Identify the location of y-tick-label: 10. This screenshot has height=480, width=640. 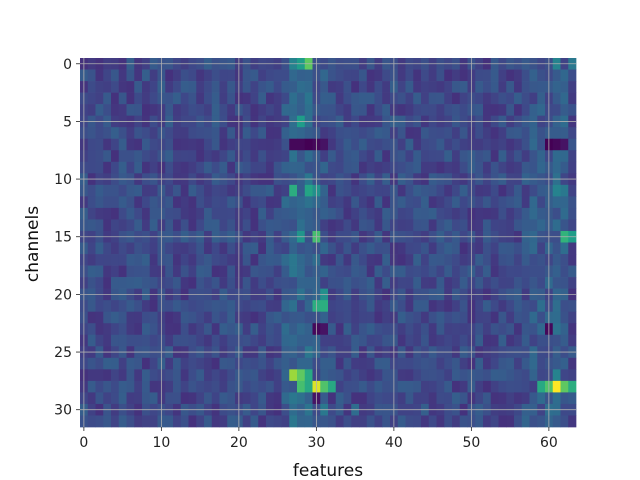
(63, 180).